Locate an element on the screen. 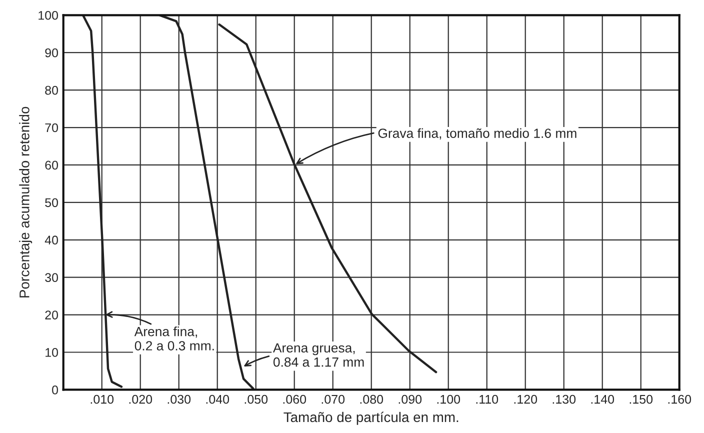  x-tick-label: .060 is located at coordinates (294, 399).